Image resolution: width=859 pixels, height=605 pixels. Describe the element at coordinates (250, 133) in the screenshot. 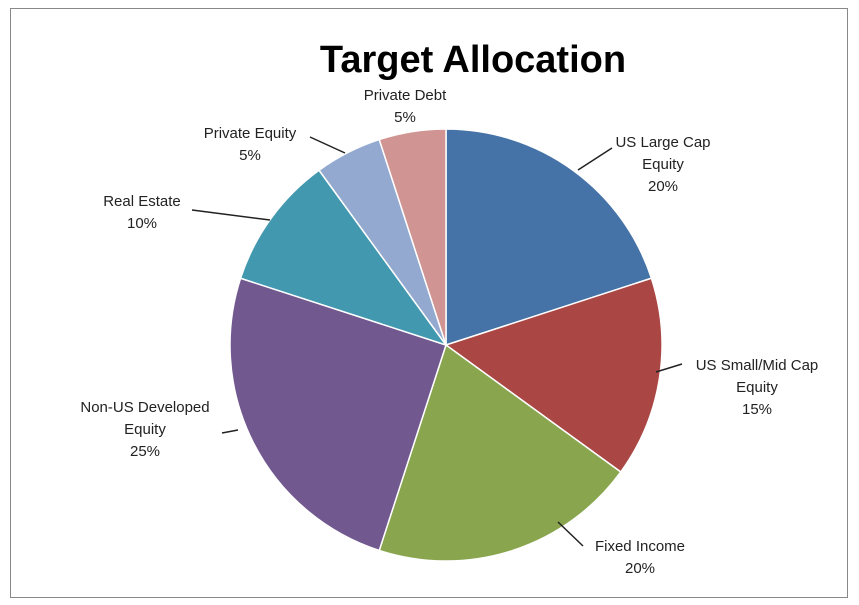

I see `slice-category-label: Private Equity` at that location.